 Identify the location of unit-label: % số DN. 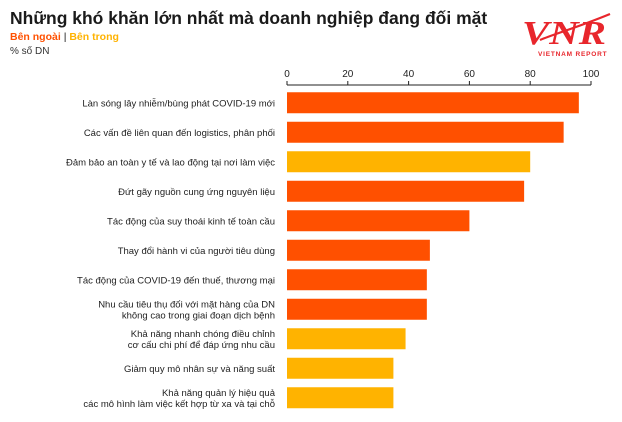
(30, 51).